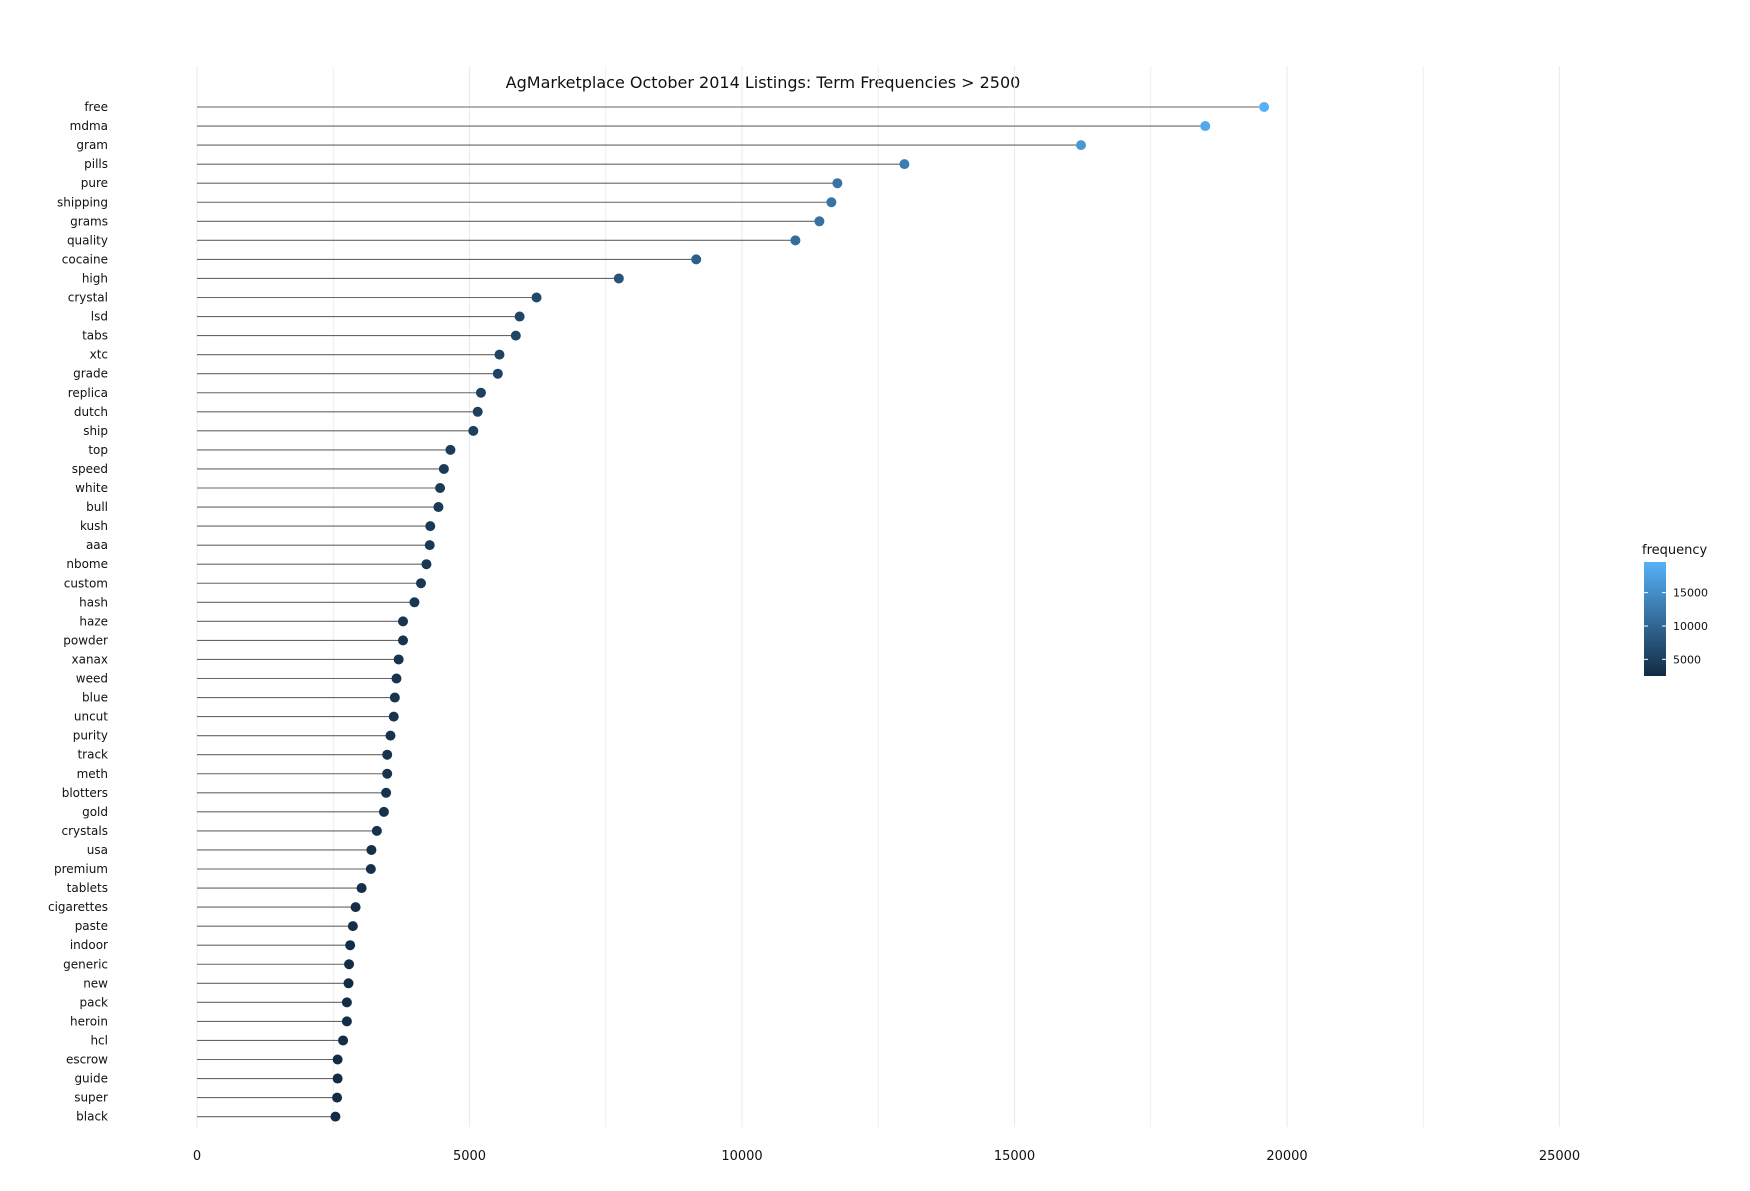 The width and height of the screenshot is (1750, 1191). Describe the element at coordinates (95, 431) in the screenshot. I see `category-label: ship` at that location.